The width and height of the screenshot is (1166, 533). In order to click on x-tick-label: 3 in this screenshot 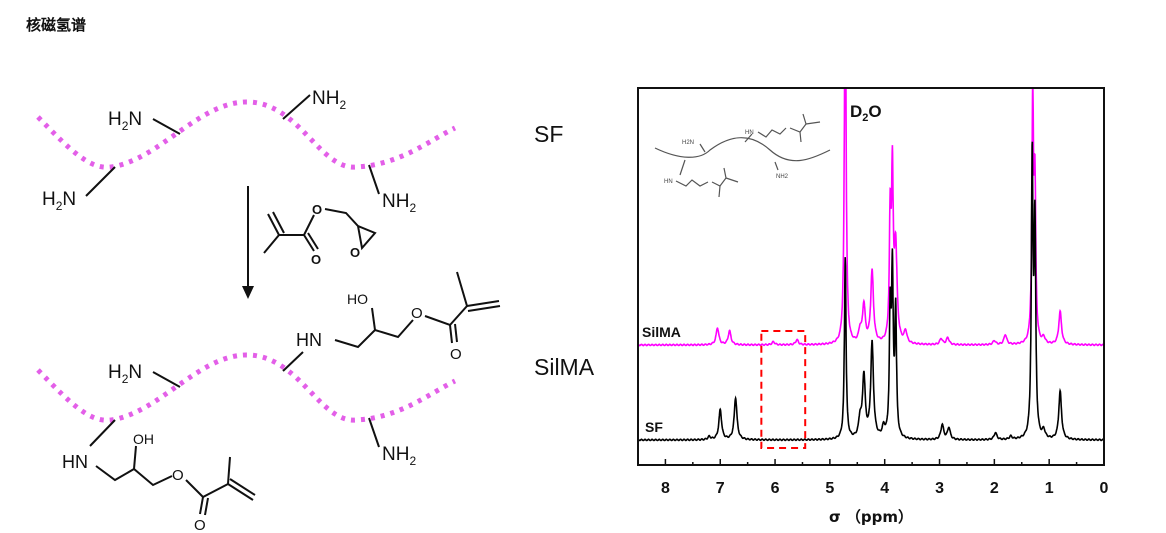, I will do `click(939, 488)`.